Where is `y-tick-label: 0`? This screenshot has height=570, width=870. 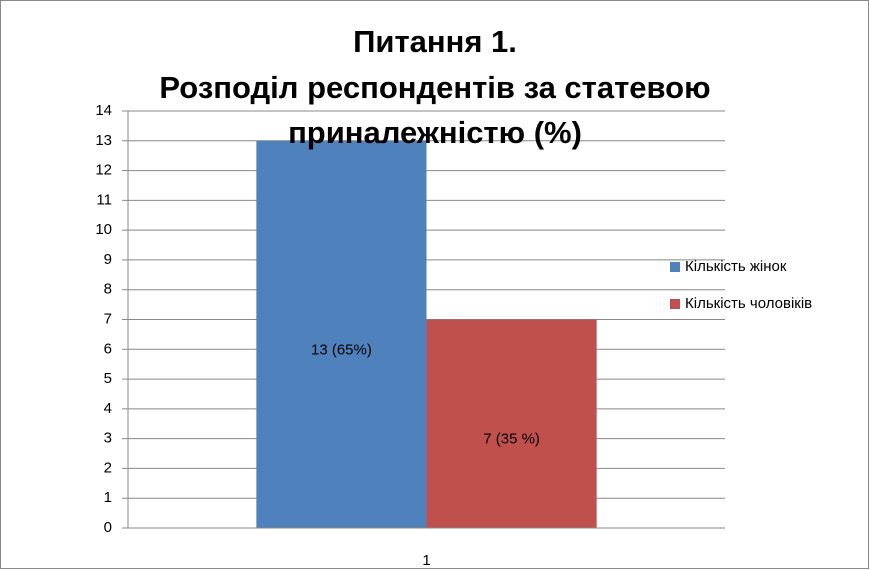
y-tick-label: 0 is located at coordinates (108, 527).